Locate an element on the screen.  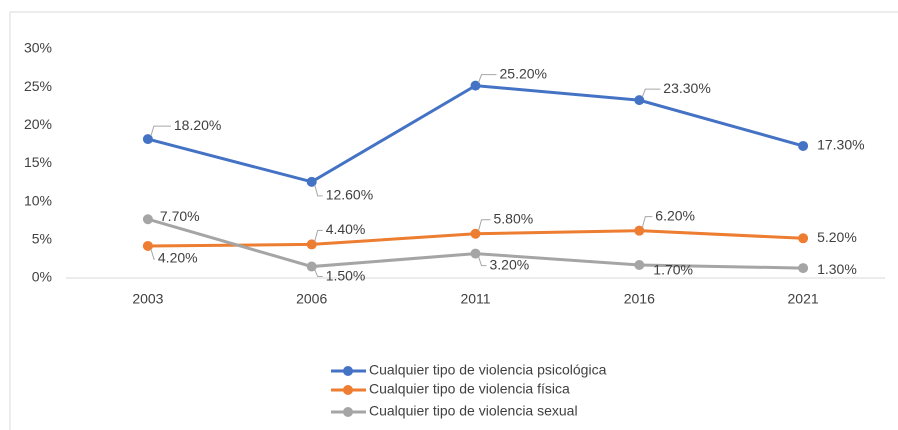
data-label: 12.60% is located at coordinates (349, 195).